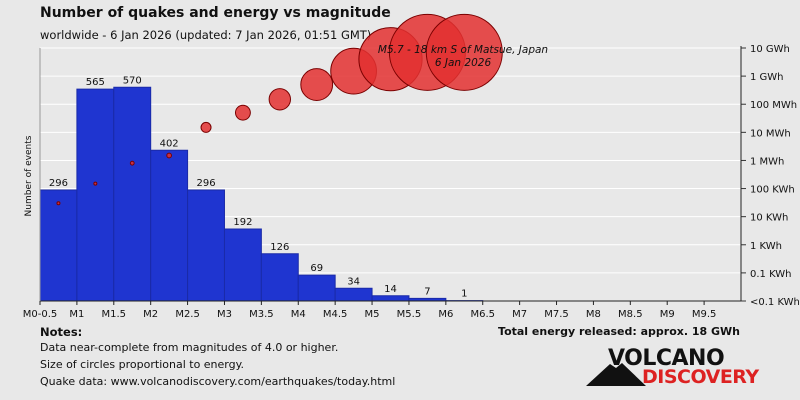 The image size is (800, 400). What do you see at coordinates (353, 281) in the screenshot?
I see `bar-value-label: 34` at bounding box center [353, 281].